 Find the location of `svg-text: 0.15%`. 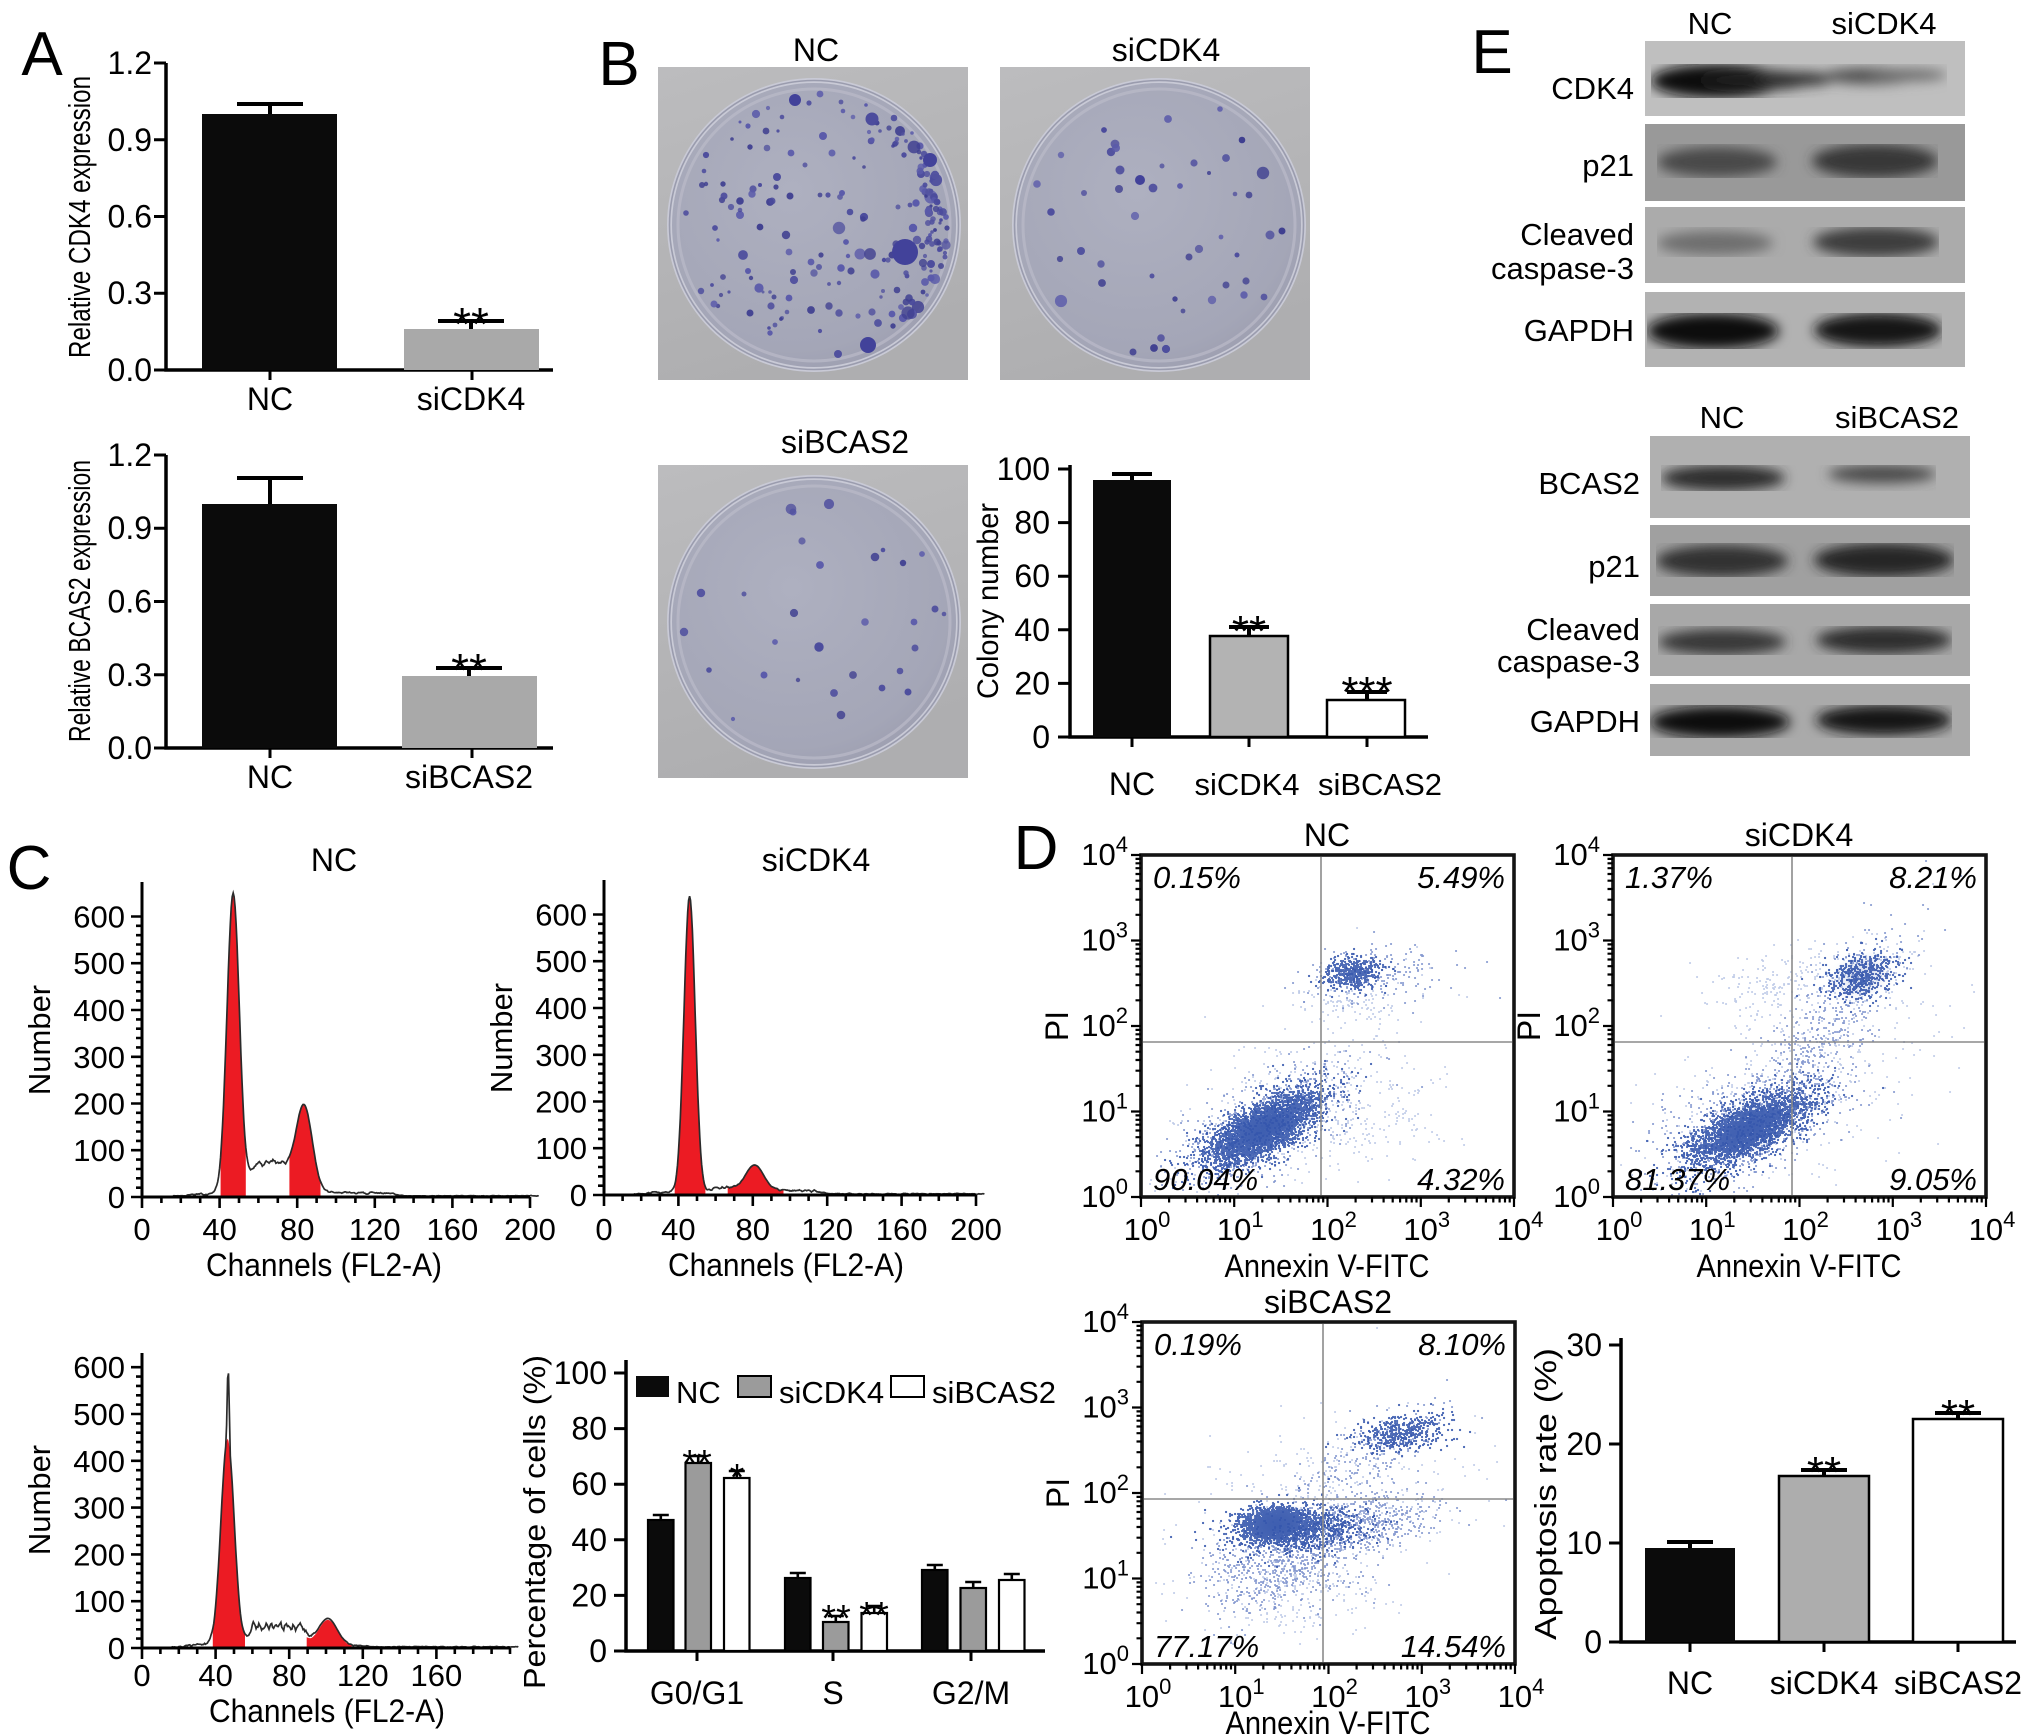

svg-text: 0.15% is located at coordinates (1197, 877).